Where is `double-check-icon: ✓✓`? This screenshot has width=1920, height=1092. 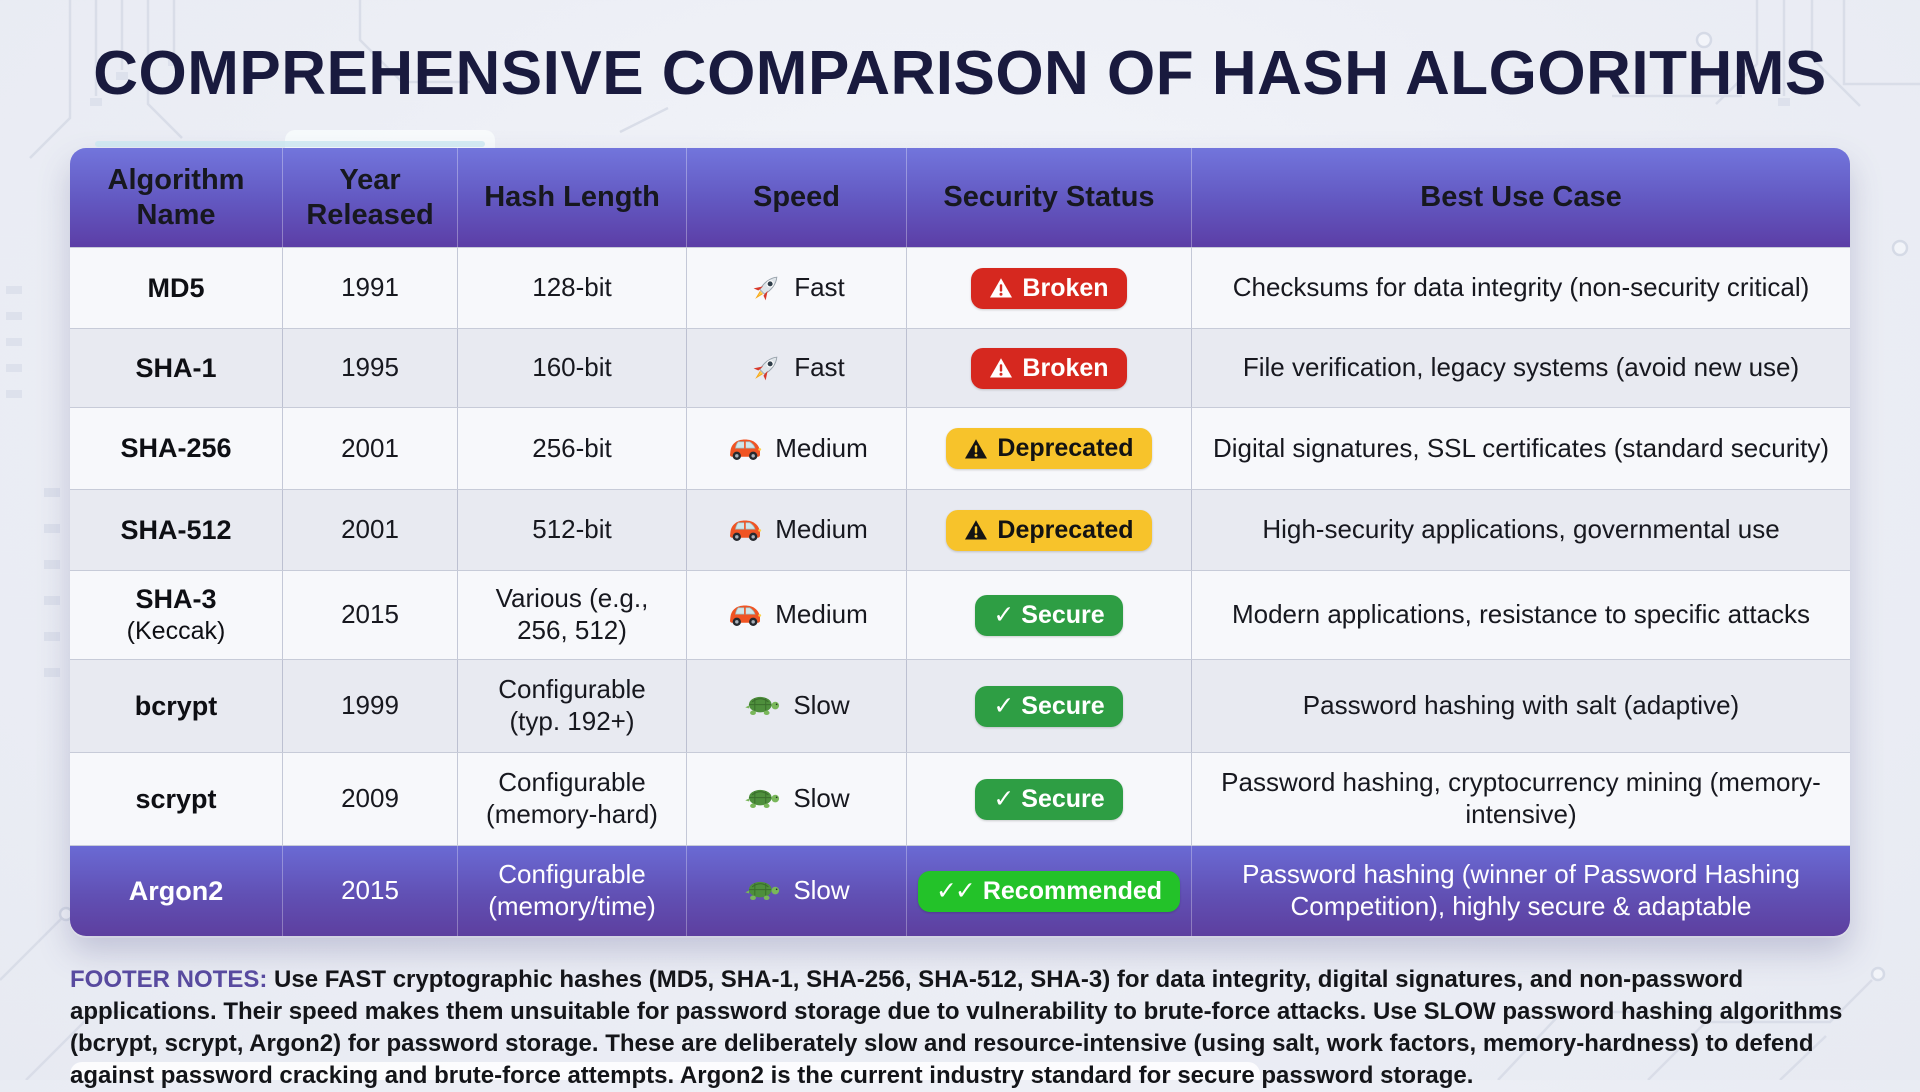 double-check-icon: ✓✓ is located at coordinates (955, 890).